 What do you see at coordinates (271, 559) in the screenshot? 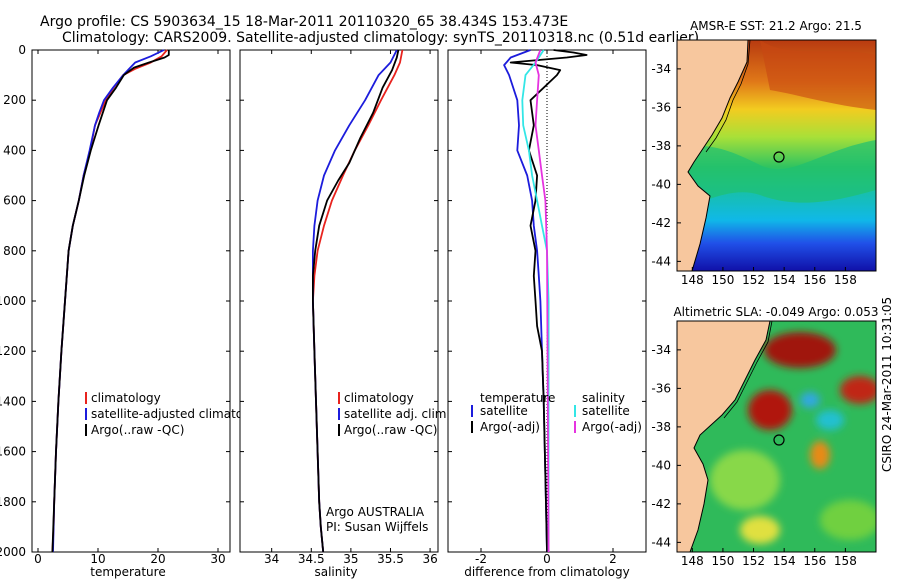
I see `x-tick-label: 34` at bounding box center [271, 559].